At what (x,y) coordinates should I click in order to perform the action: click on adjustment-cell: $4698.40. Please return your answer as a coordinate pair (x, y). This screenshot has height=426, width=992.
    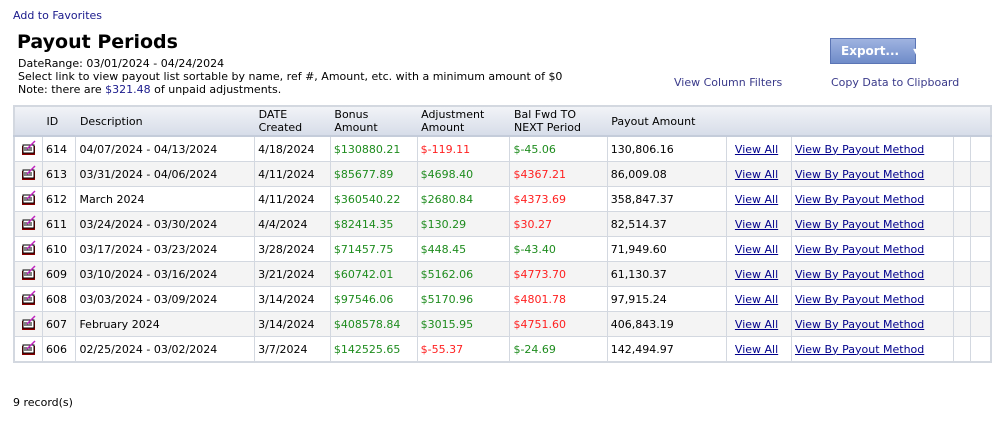
    Looking at the image, I should click on (463, 174).